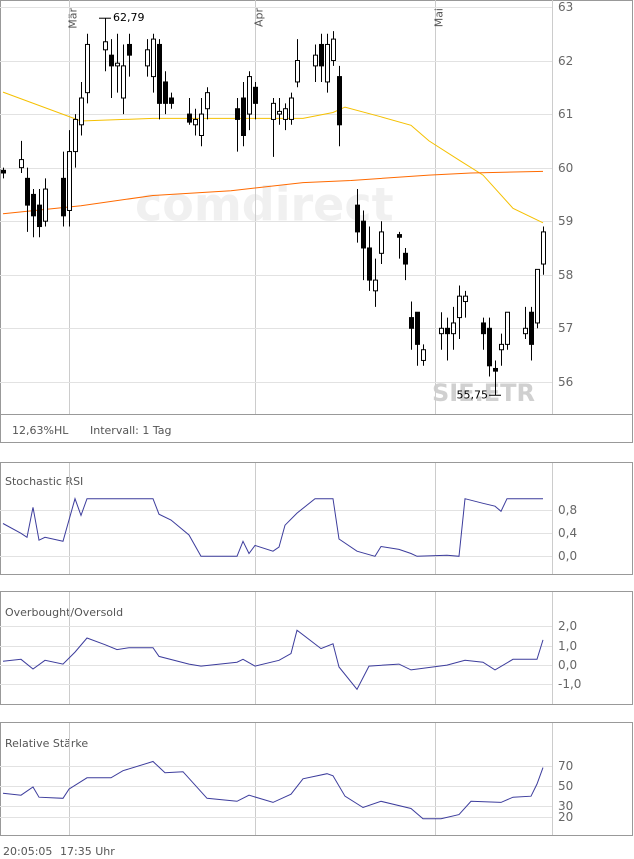 The image size is (634, 859). What do you see at coordinates (565, 61) in the screenshot?
I see `y-tick-label: 62` at bounding box center [565, 61].